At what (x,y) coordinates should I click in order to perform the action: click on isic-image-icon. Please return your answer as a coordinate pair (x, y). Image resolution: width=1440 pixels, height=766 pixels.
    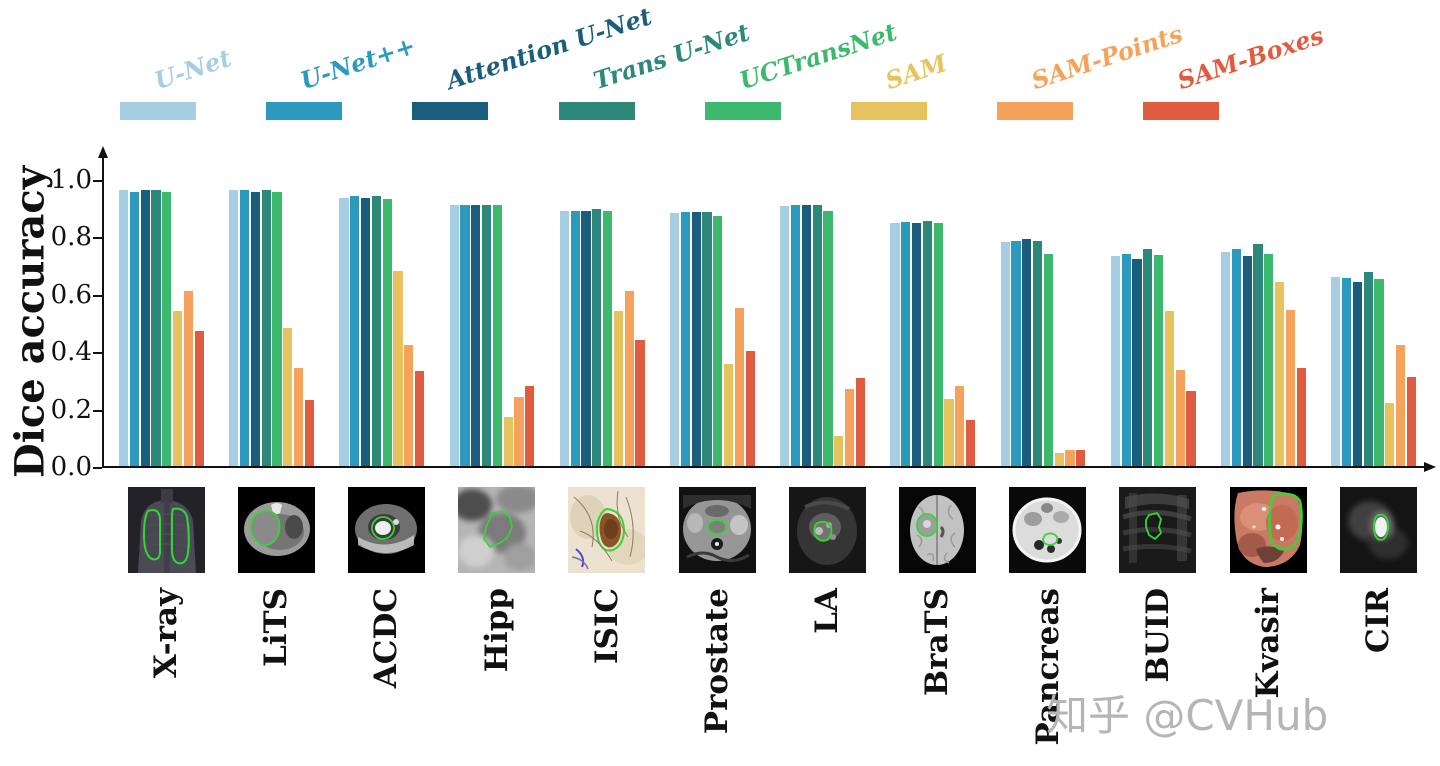
    Looking at the image, I should click on (607, 530).